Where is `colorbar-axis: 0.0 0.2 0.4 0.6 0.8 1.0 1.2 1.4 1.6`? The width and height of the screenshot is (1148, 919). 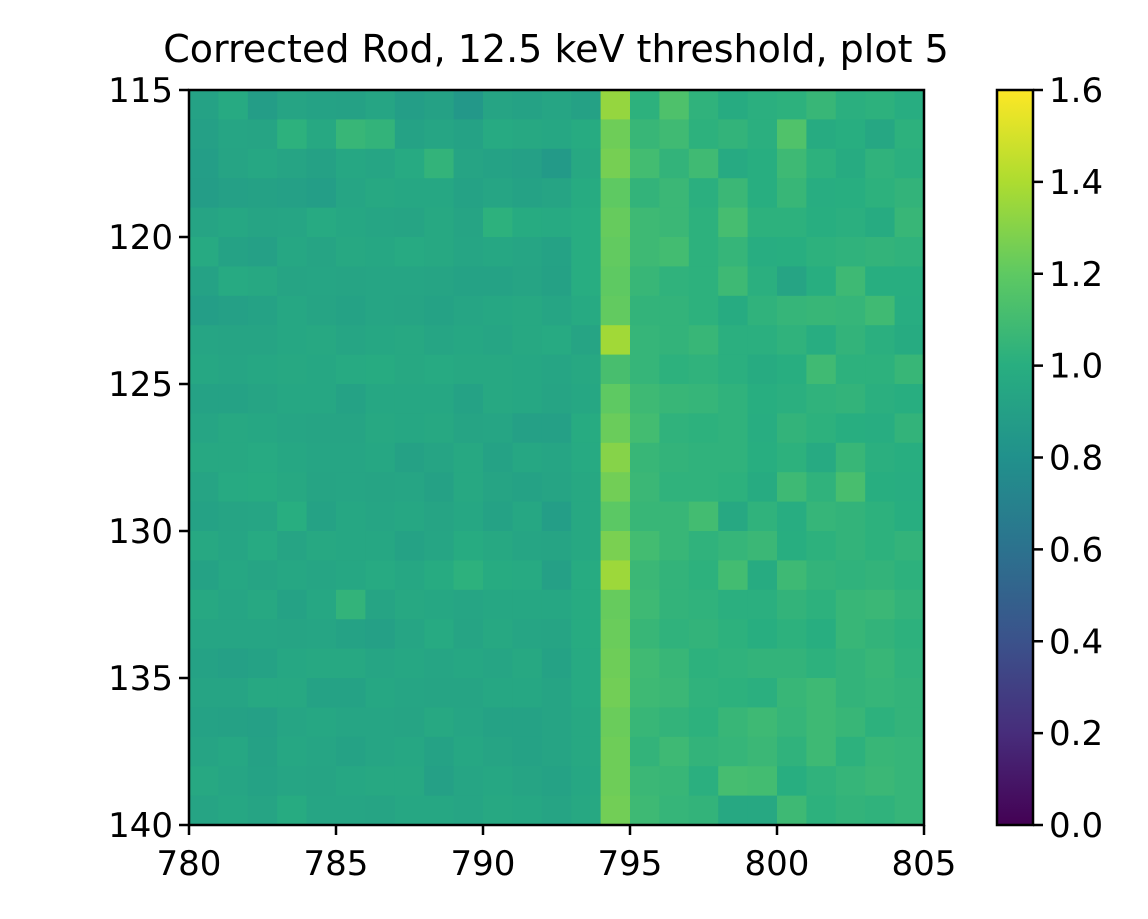 colorbar-axis: 0.0 0.2 0.4 0.6 0.8 1.0 1.2 1.4 1.6 is located at coordinates (1068, 458).